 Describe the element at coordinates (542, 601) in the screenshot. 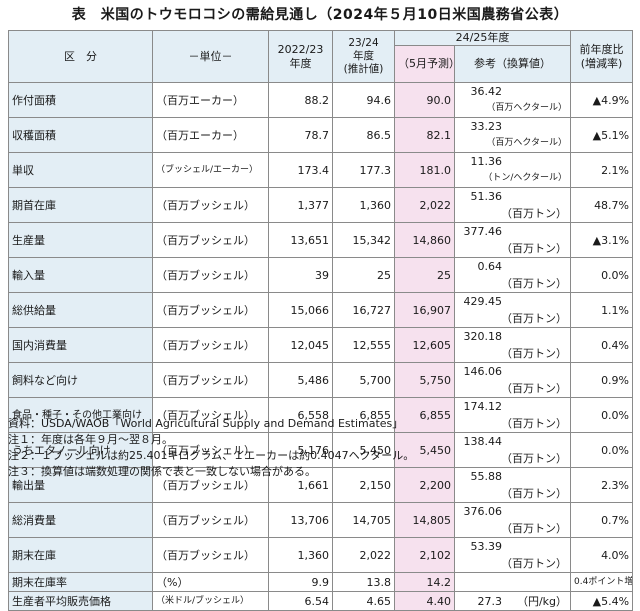

I see `reference-unit: （円/kg）` at that location.